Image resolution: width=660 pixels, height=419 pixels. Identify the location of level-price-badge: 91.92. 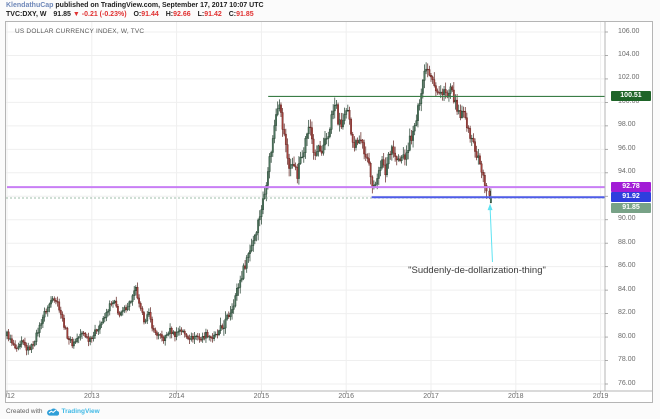
(631, 197).